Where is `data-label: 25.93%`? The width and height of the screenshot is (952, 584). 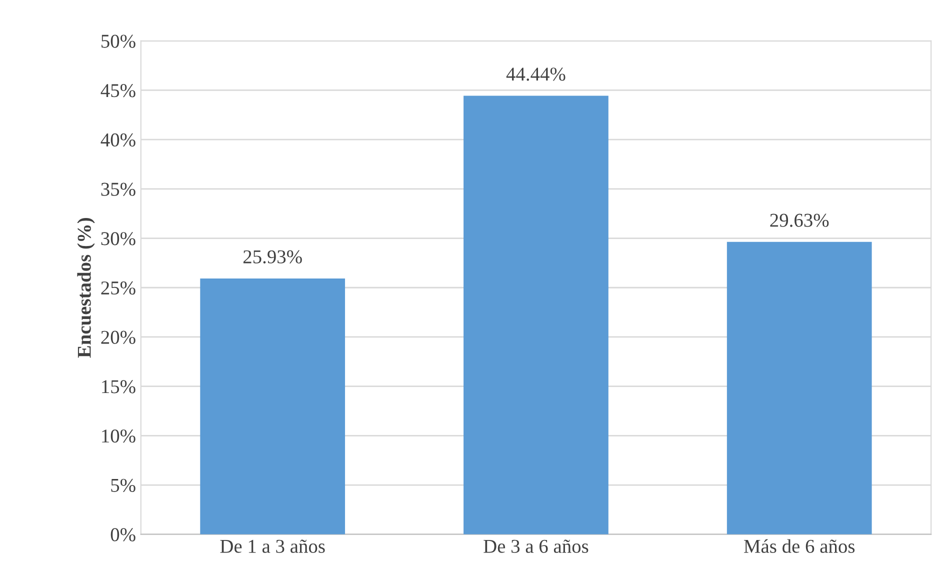 data-label: 25.93% is located at coordinates (272, 257).